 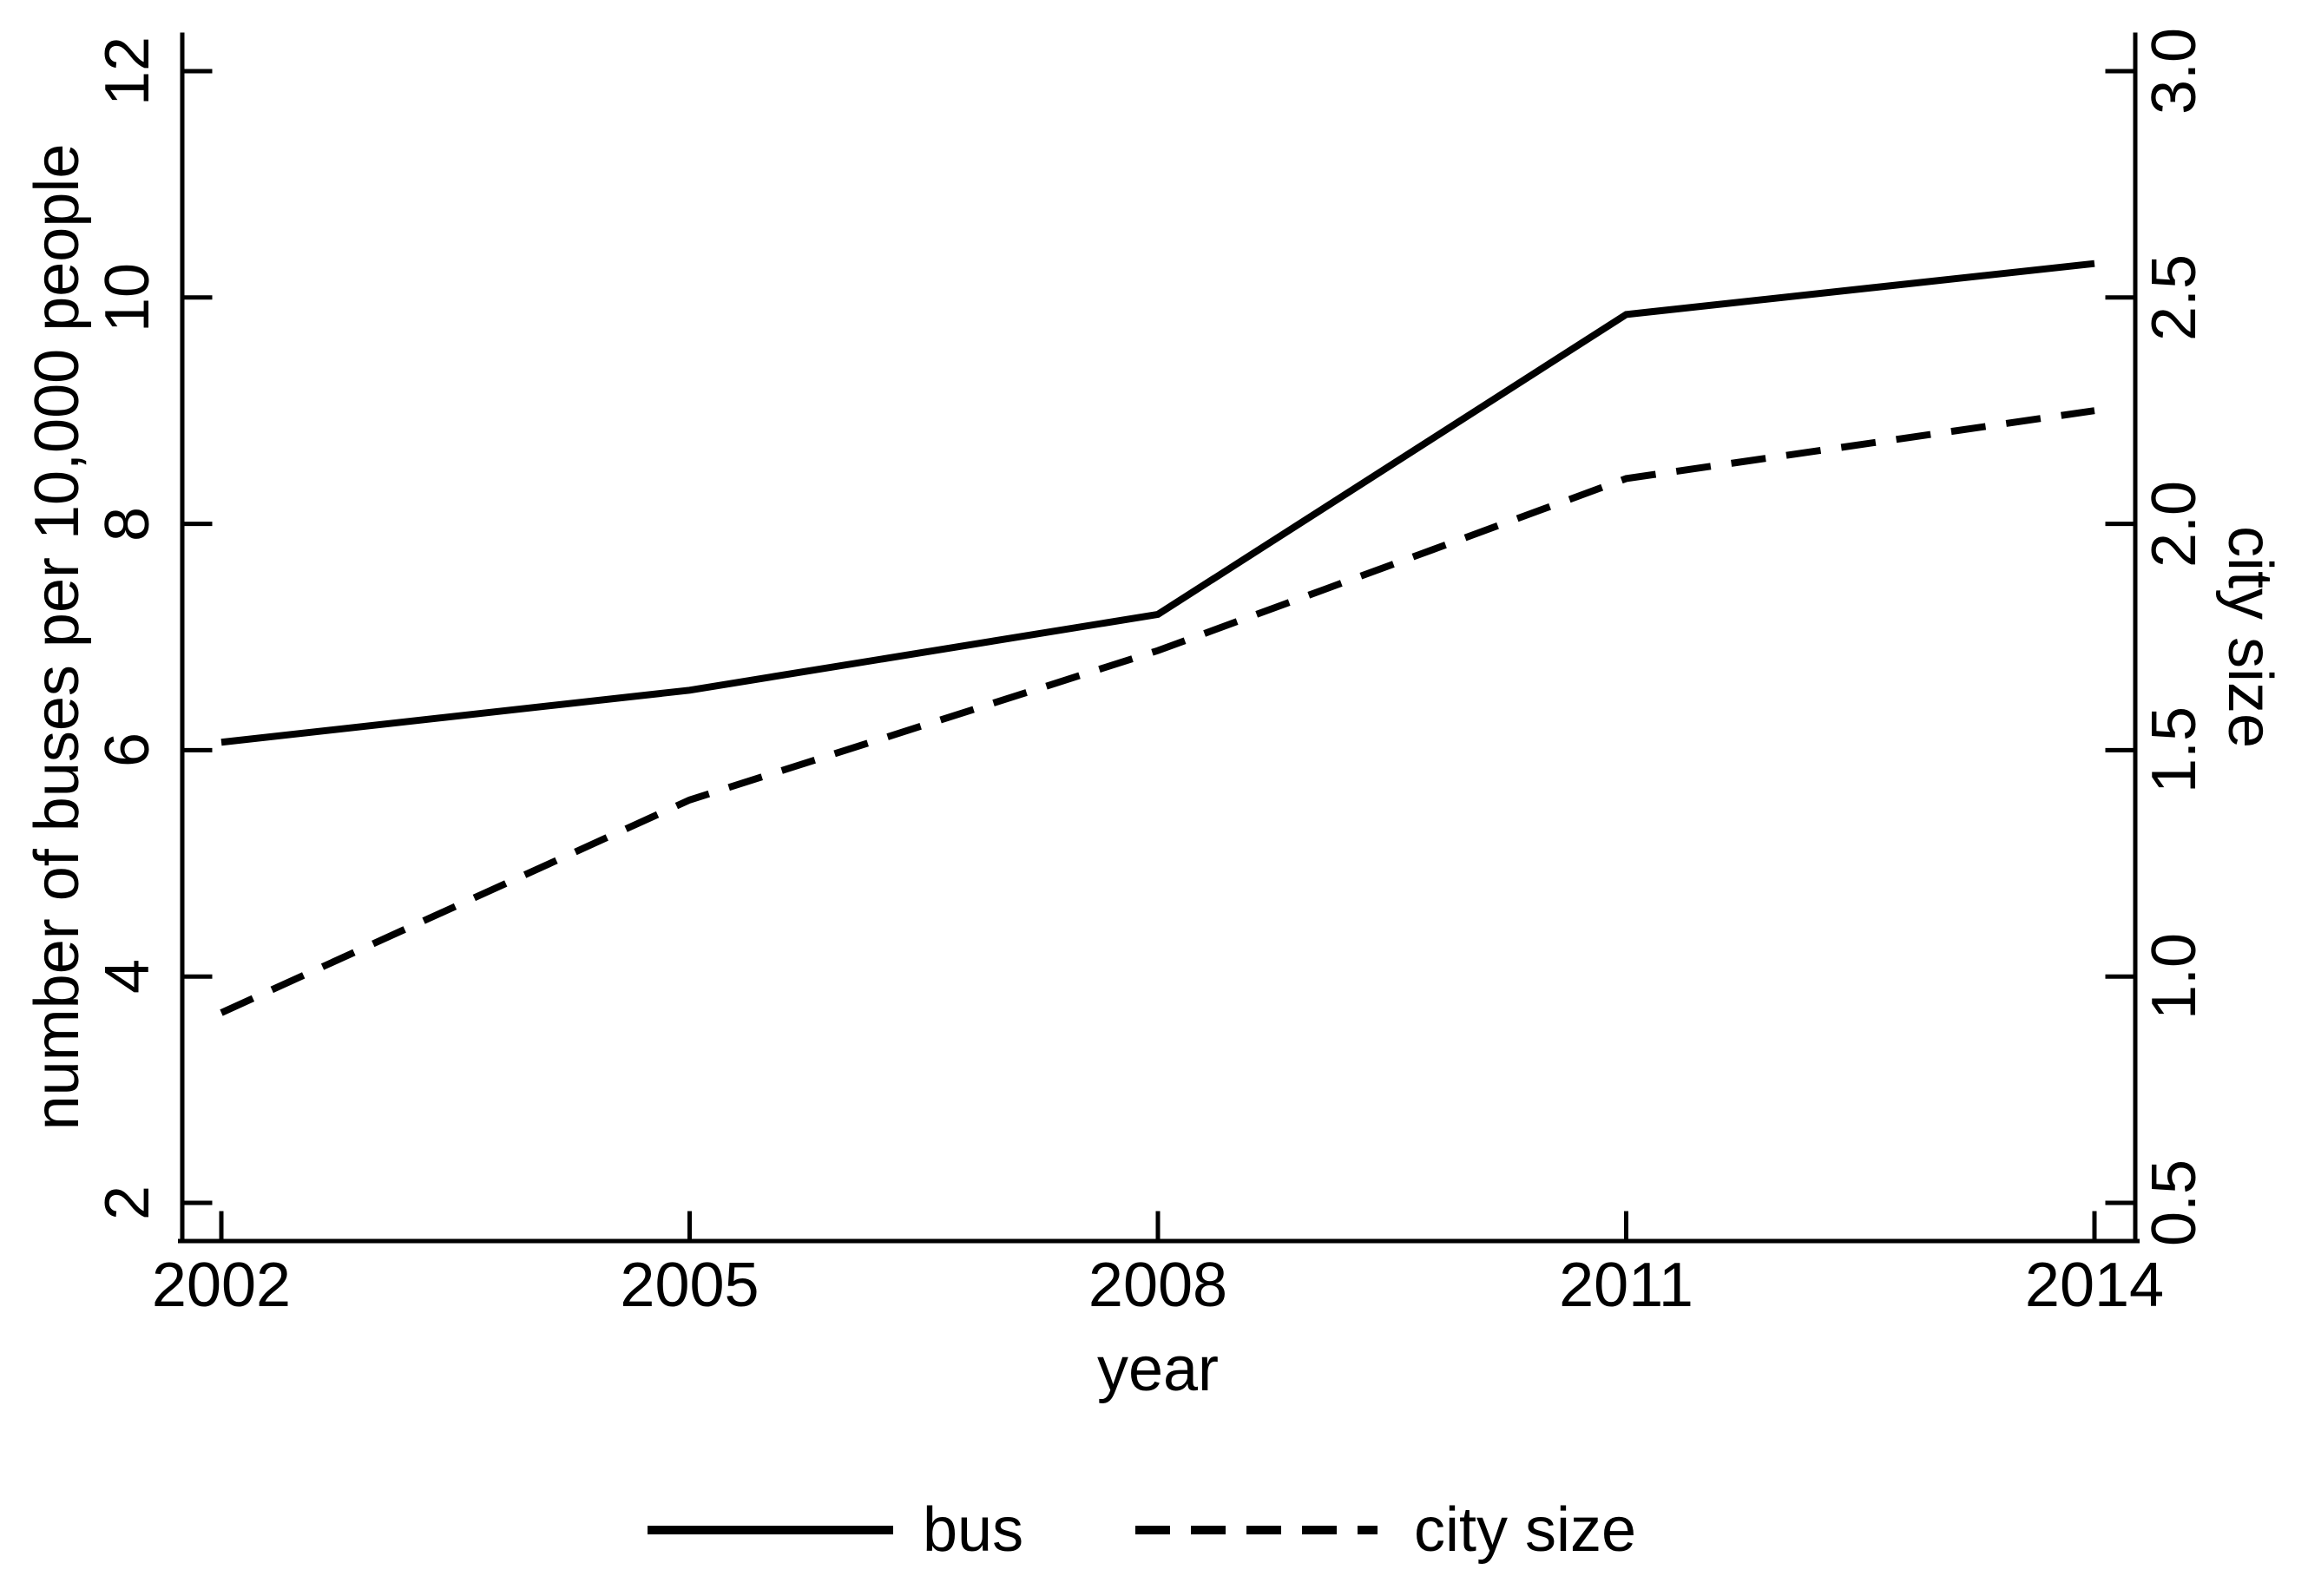 What do you see at coordinates (2174, 71) in the screenshot?
I see `right-axis-tick-label: 3.0` at bounding box center [2174, 71].